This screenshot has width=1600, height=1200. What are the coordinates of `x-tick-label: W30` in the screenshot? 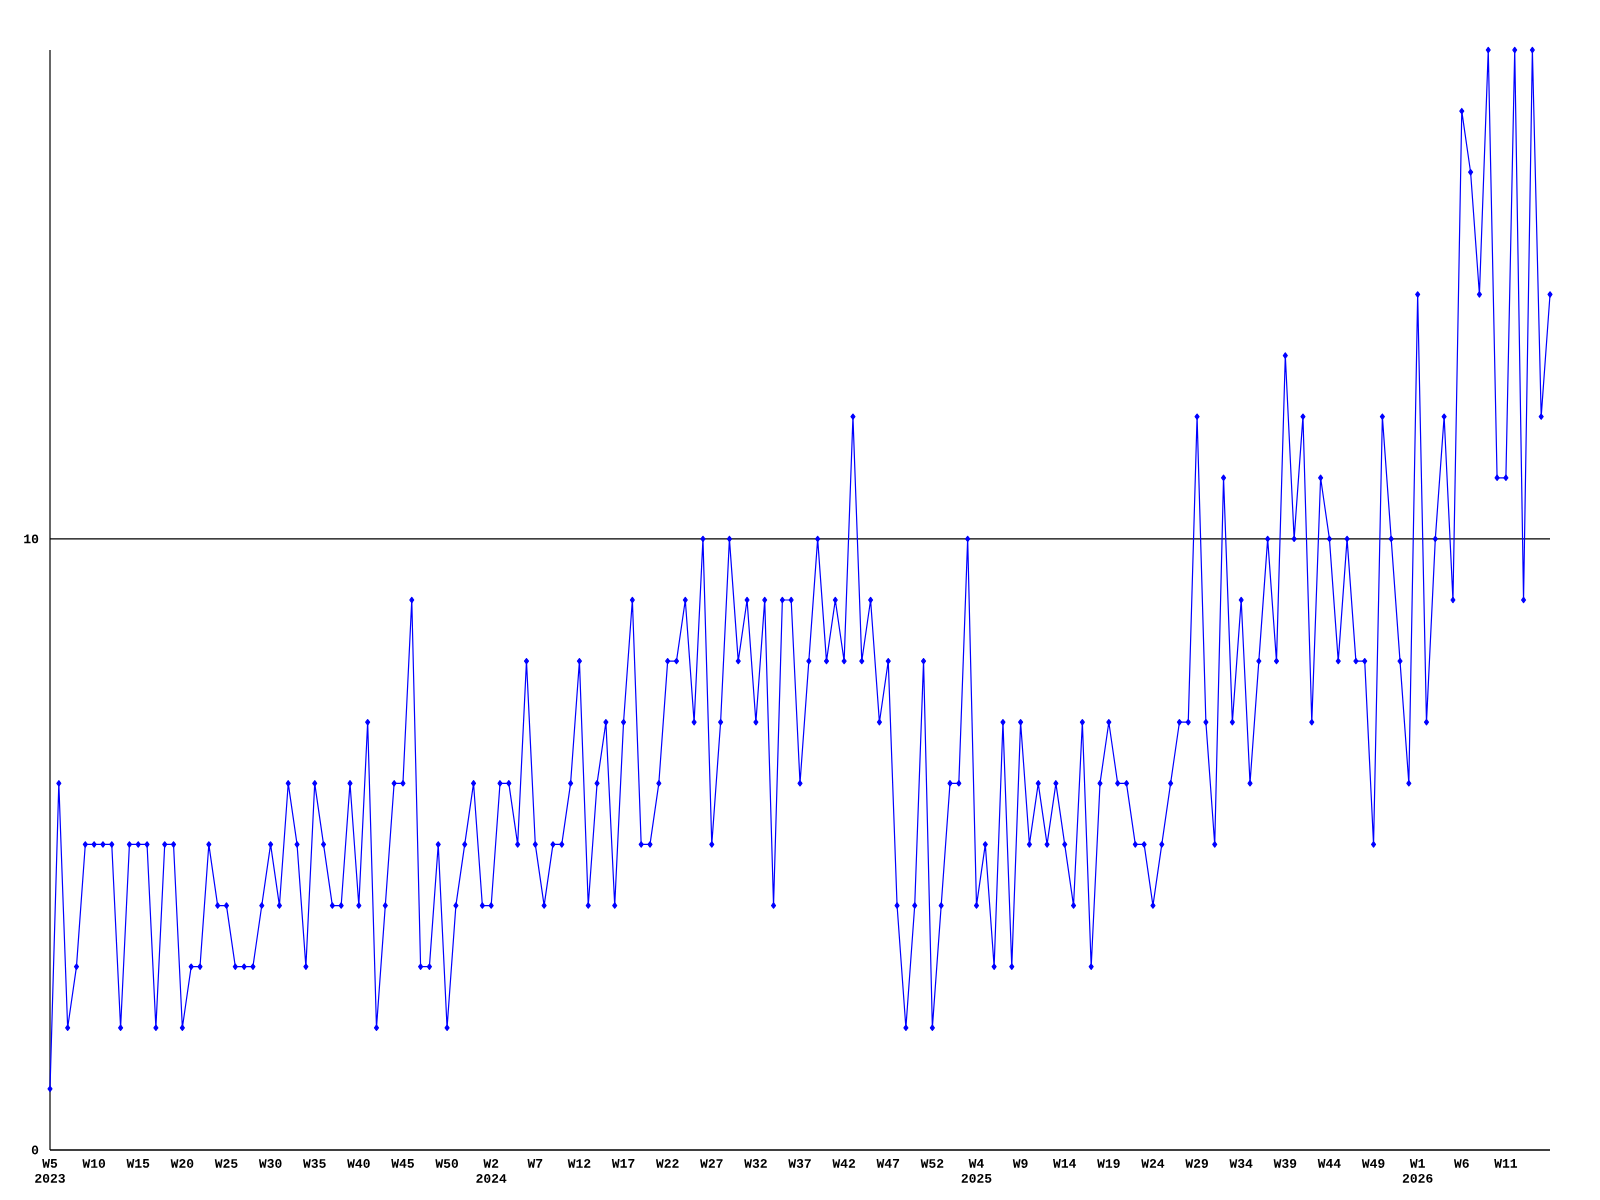 It's located at (270, 1163).